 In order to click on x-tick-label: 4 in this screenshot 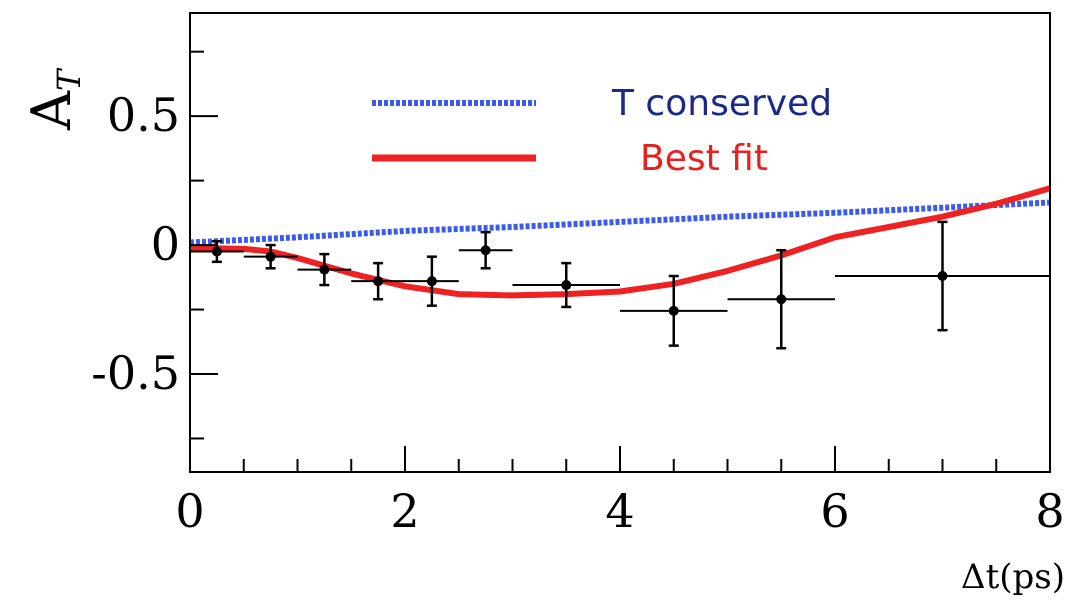, I will do `click(619, 511)`.